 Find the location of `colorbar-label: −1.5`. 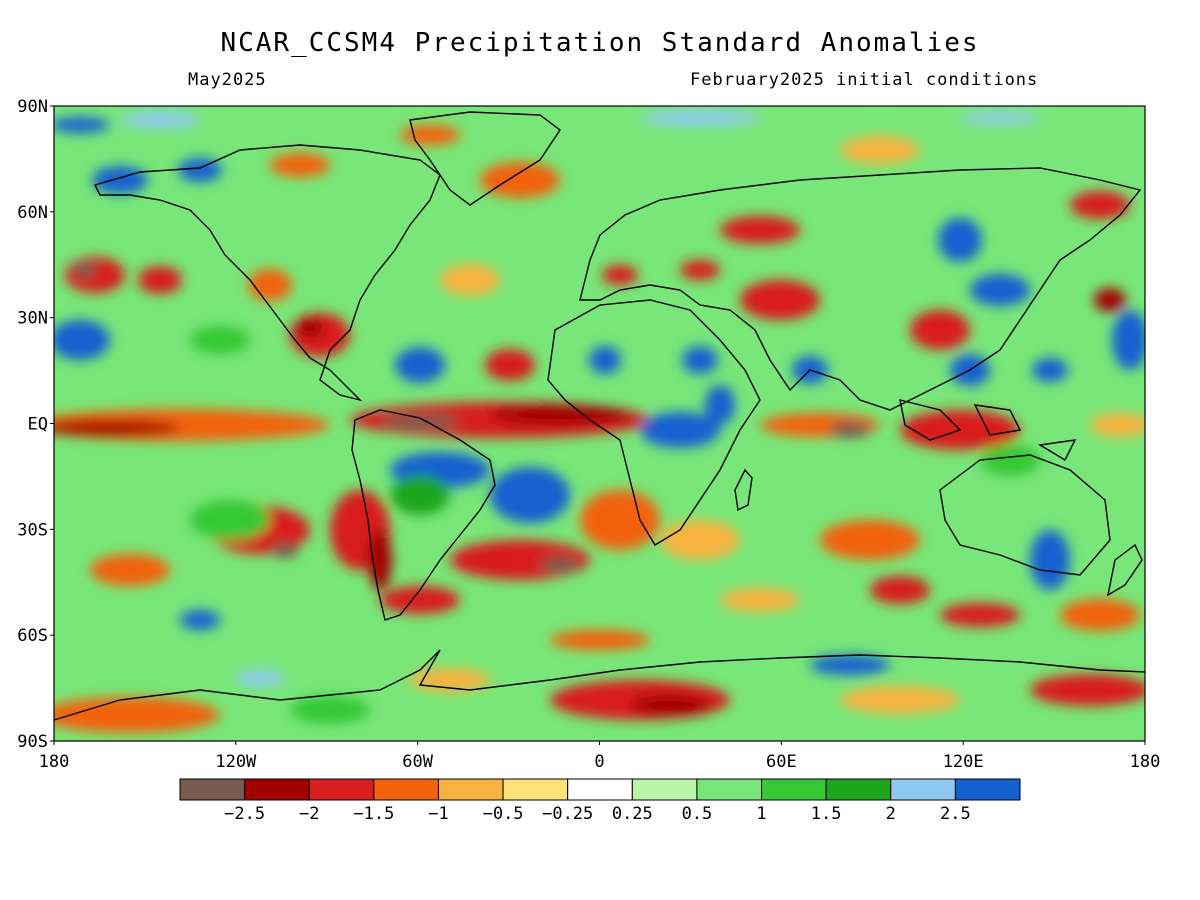

colorbar-label: −1.5 is located at coordinates (373, 814).